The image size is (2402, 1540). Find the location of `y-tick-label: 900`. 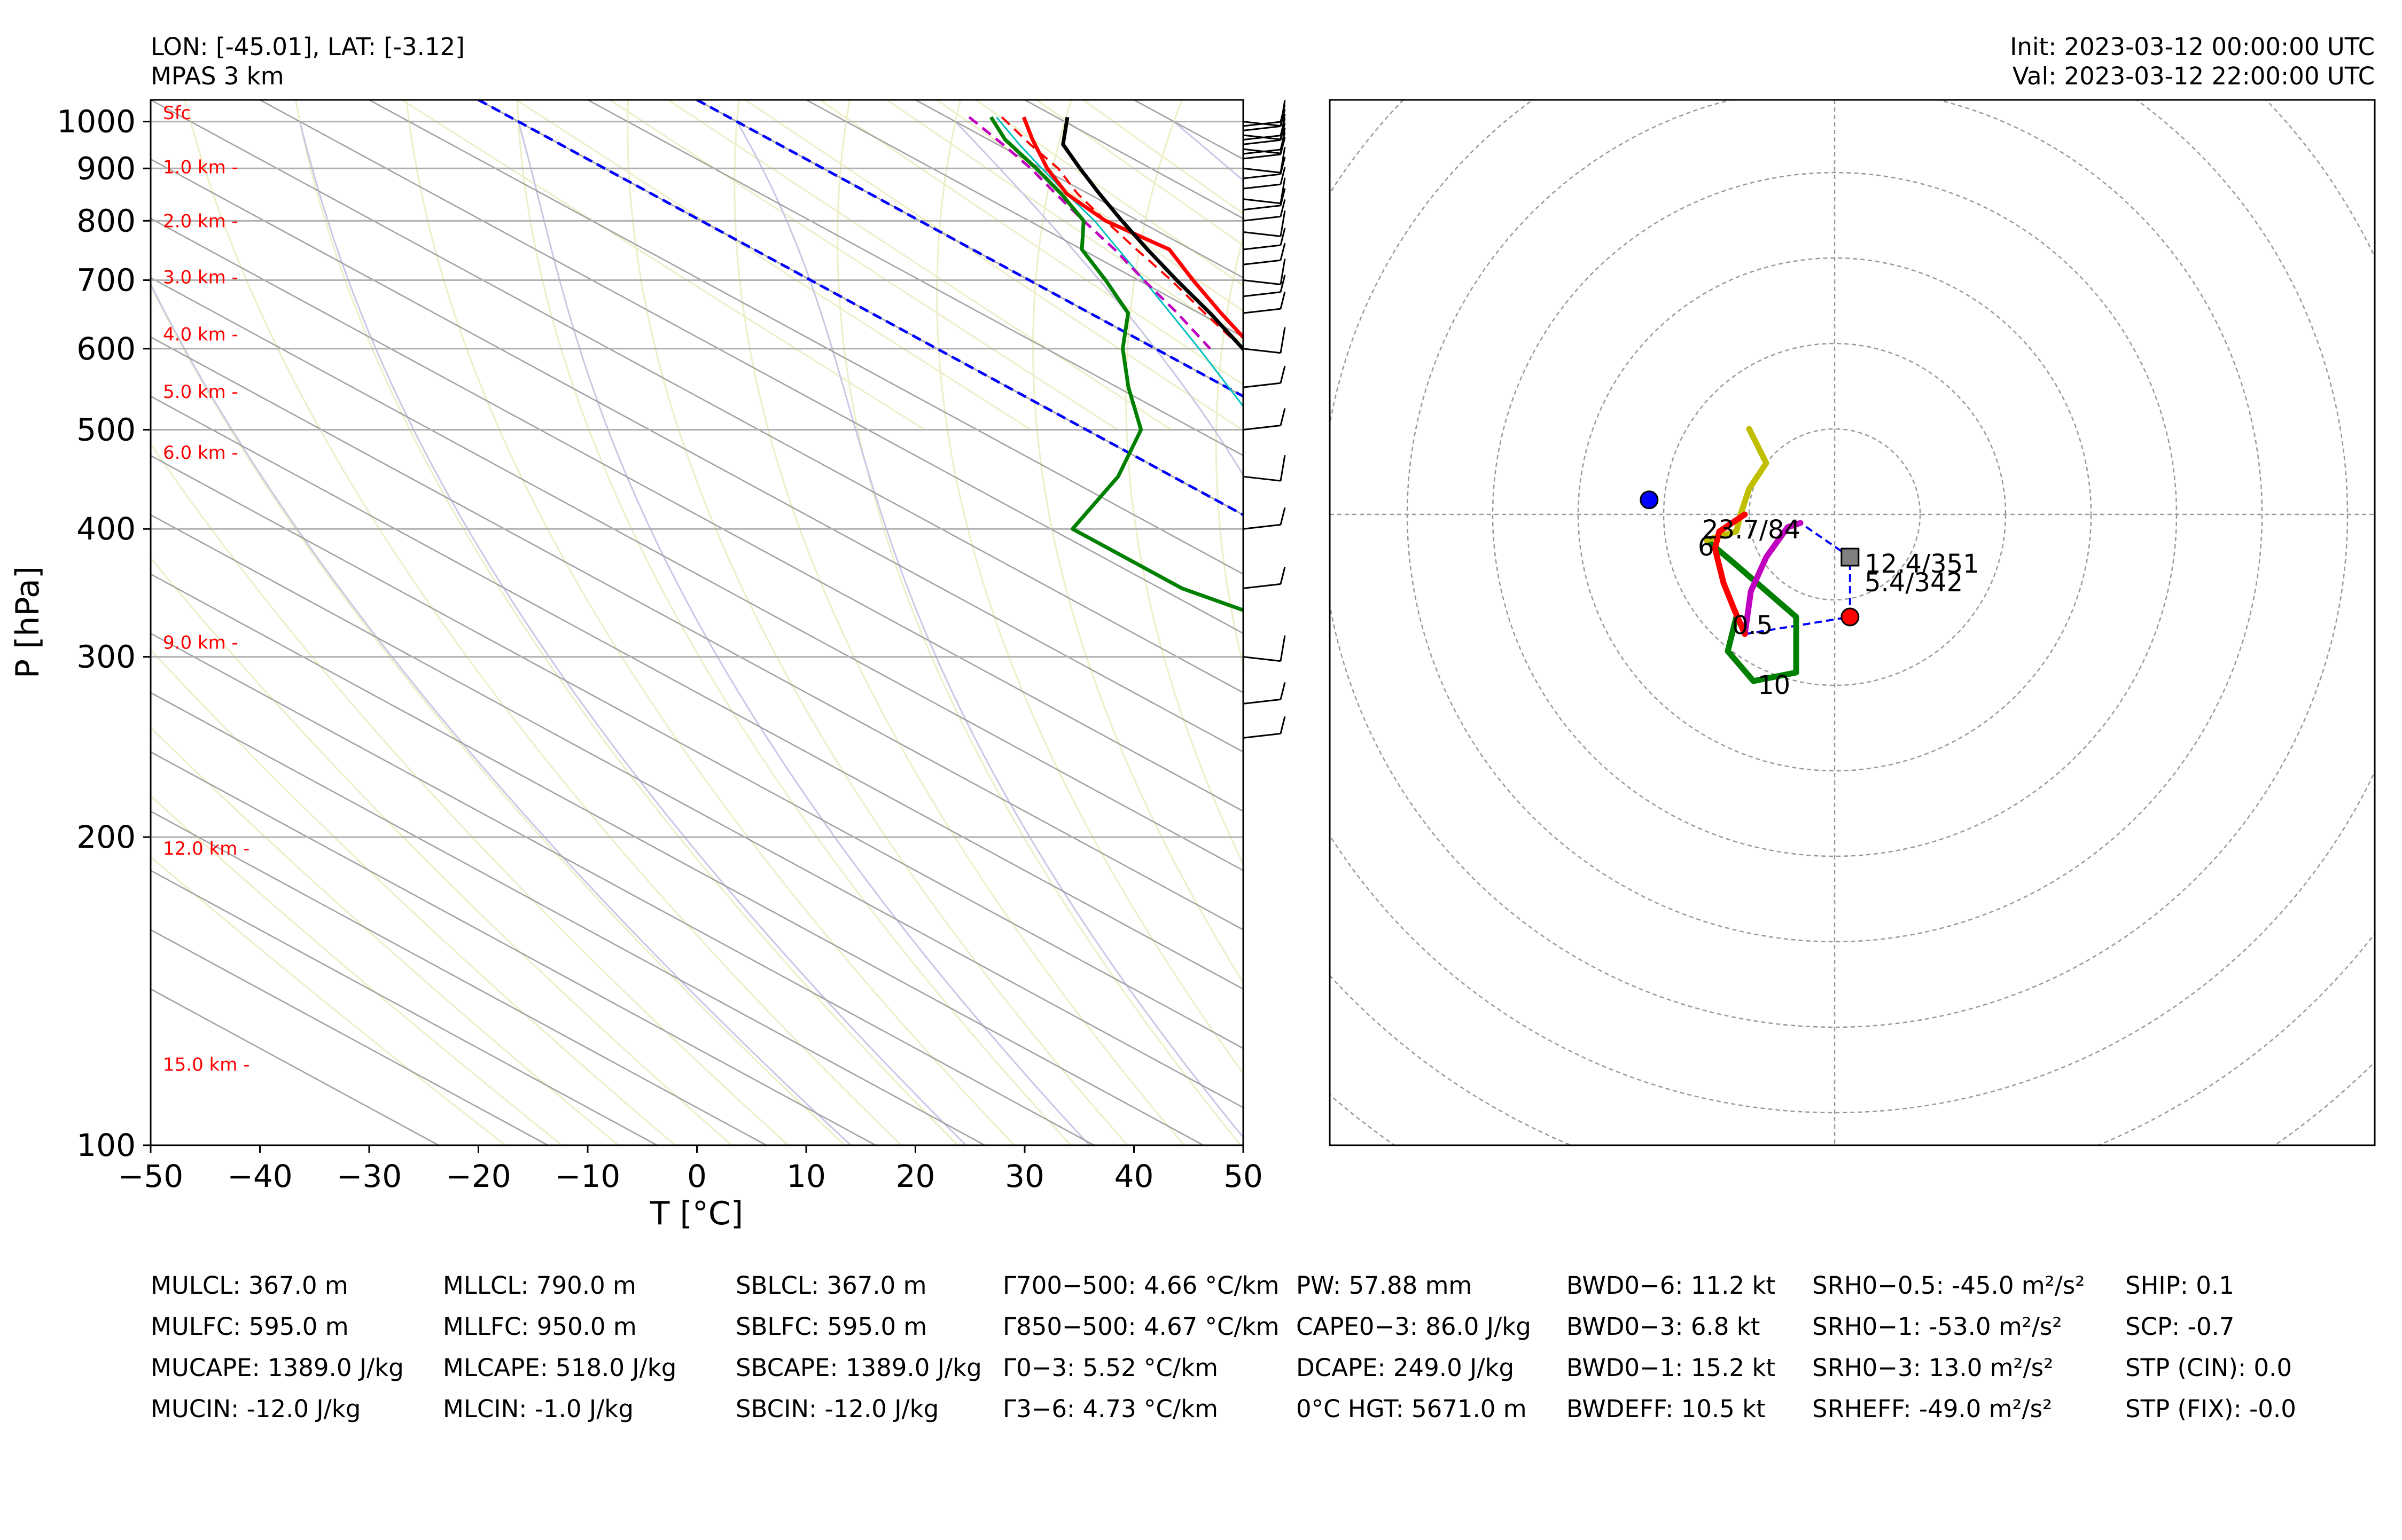

y-tick-label: 900 is located at coordinates (106, 168).